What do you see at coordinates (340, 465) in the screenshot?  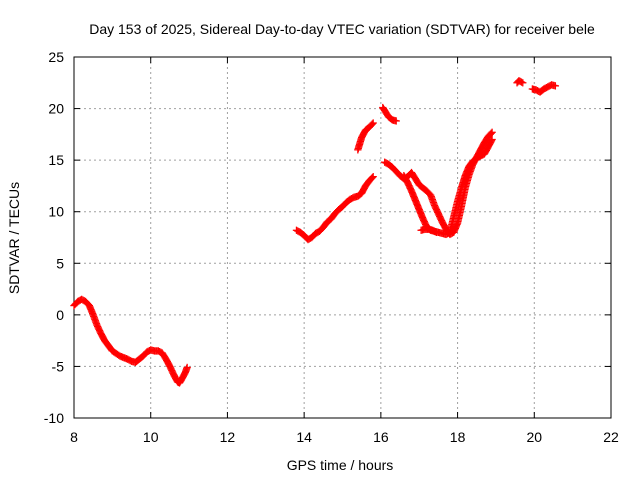 I see `x-axis-label: GPS time / hours` at bounding box center [340, 465].